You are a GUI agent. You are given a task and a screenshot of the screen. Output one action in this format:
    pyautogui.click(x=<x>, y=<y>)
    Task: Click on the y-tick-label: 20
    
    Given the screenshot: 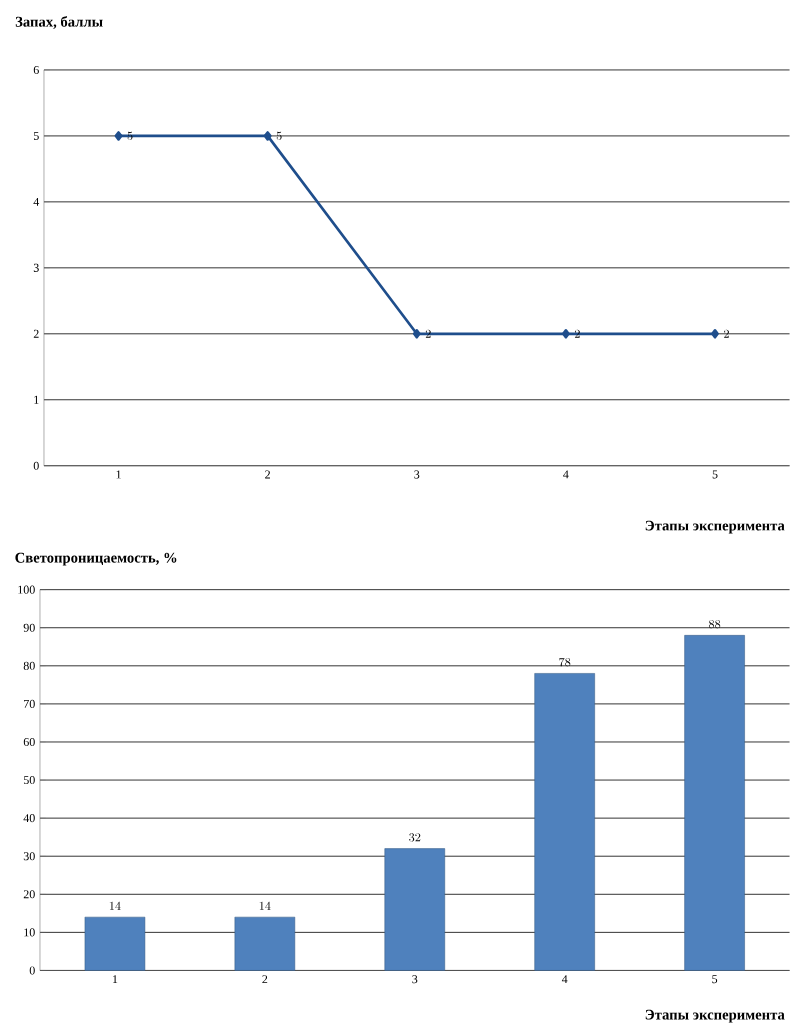 What is the action you would take?
    pyautogui.click(x=30, y=894)
    